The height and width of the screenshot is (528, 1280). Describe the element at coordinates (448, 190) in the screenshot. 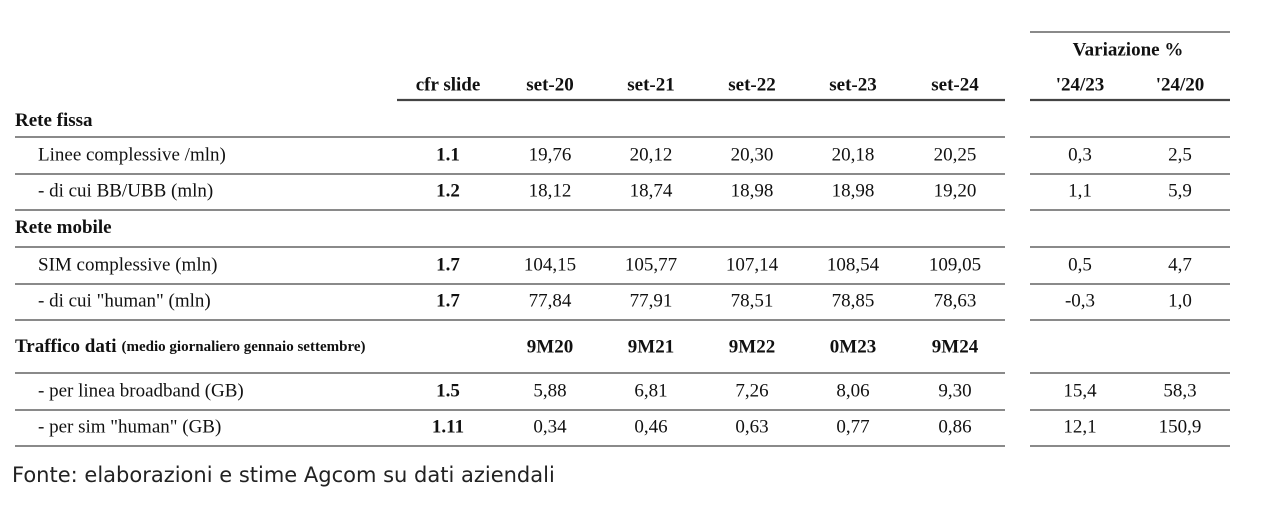

I see `slide-ref: 1.2` at that location.